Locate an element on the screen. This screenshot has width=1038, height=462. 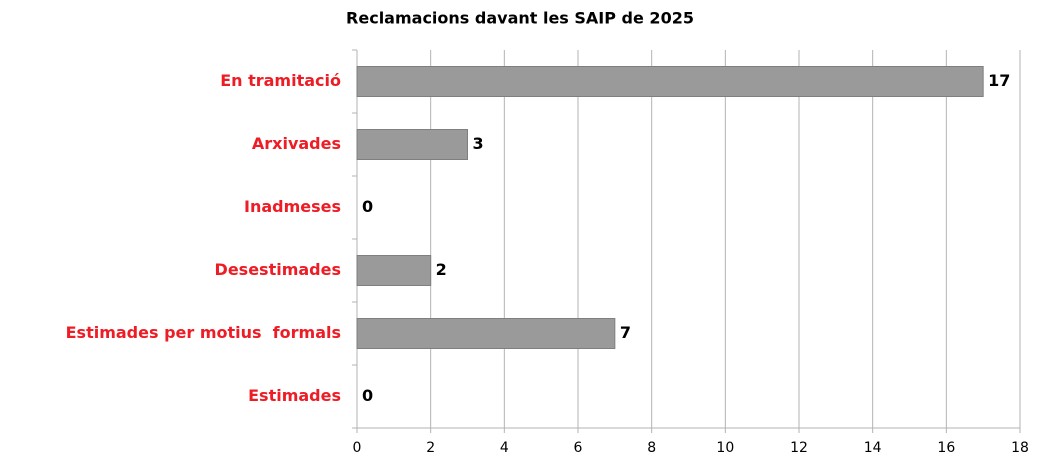
data-label: 3 is located at coordinates (478, 143).